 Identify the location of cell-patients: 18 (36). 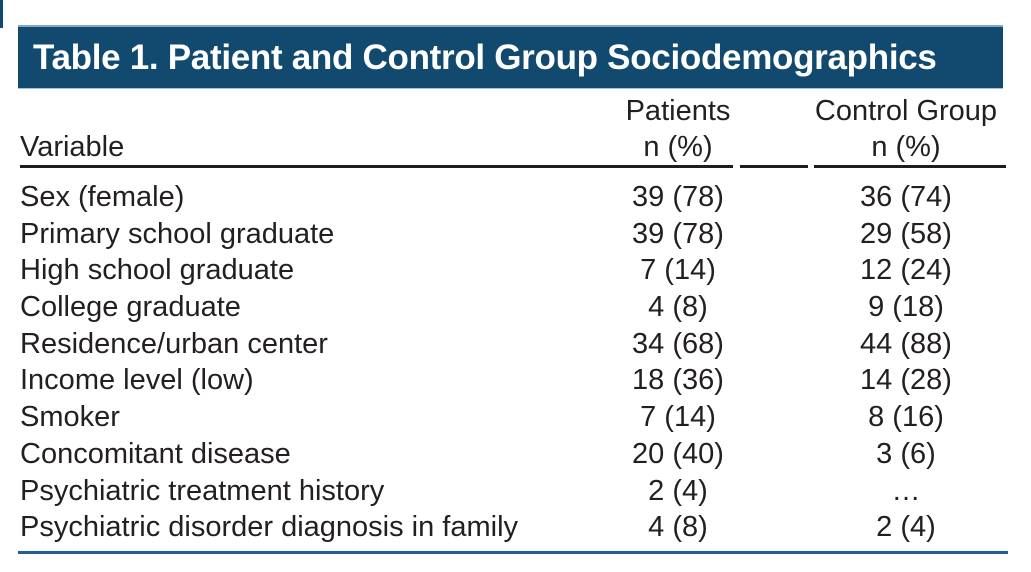
(678, 380).